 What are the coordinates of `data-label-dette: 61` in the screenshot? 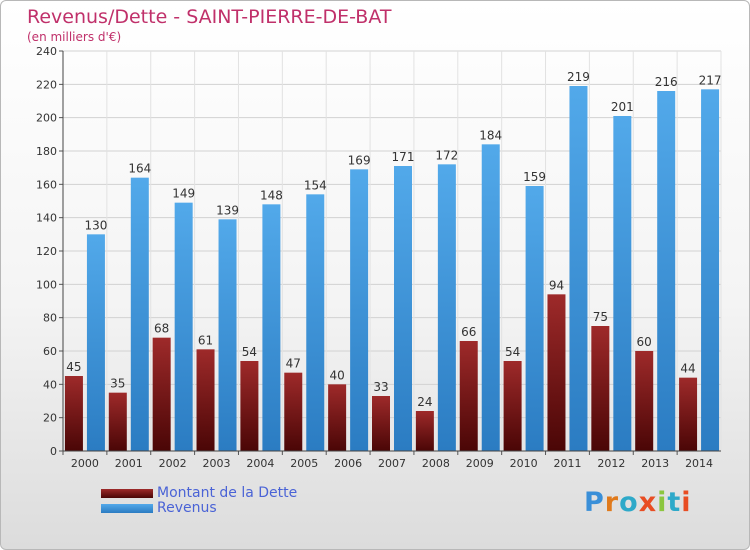 It's located at (205, 340).